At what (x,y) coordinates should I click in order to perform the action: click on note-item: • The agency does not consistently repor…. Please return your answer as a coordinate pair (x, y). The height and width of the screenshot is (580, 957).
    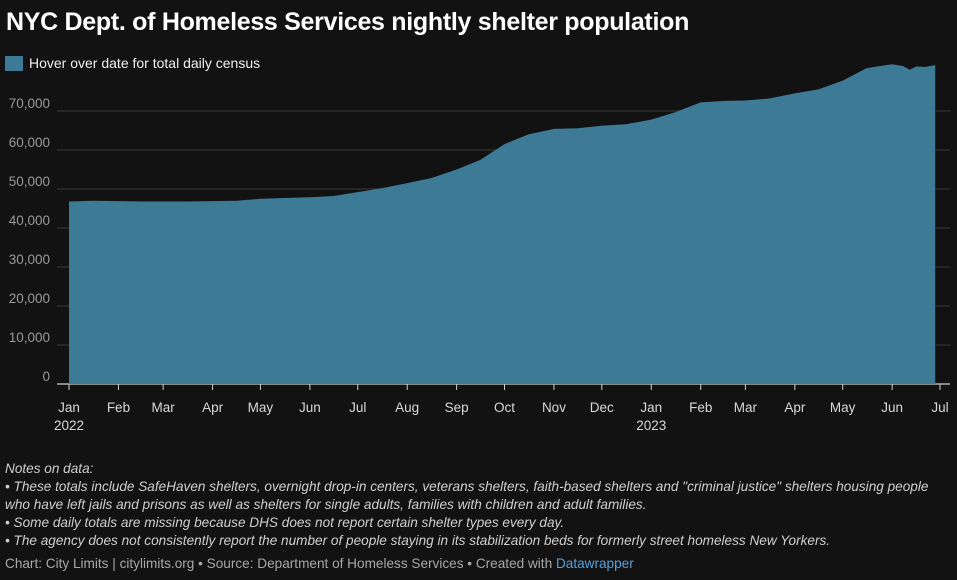
    Looking at the image, I should click on (418, 540).